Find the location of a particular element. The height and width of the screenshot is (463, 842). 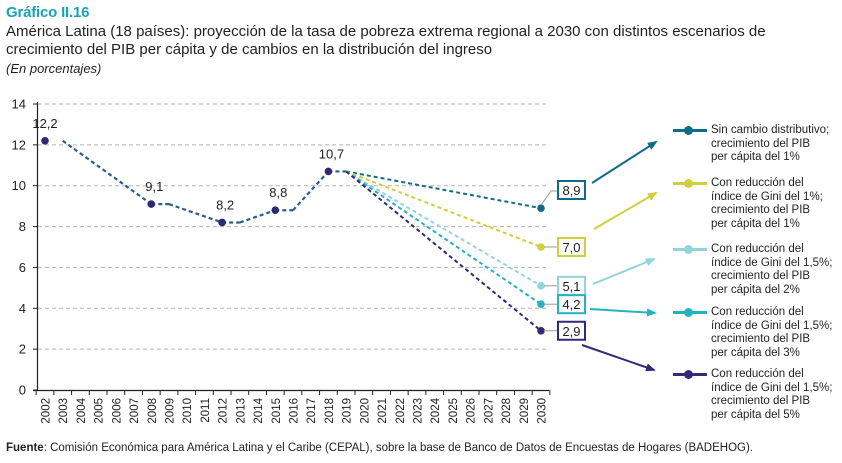

x-tick-label: 2023 is located at coordinates (419, 411).